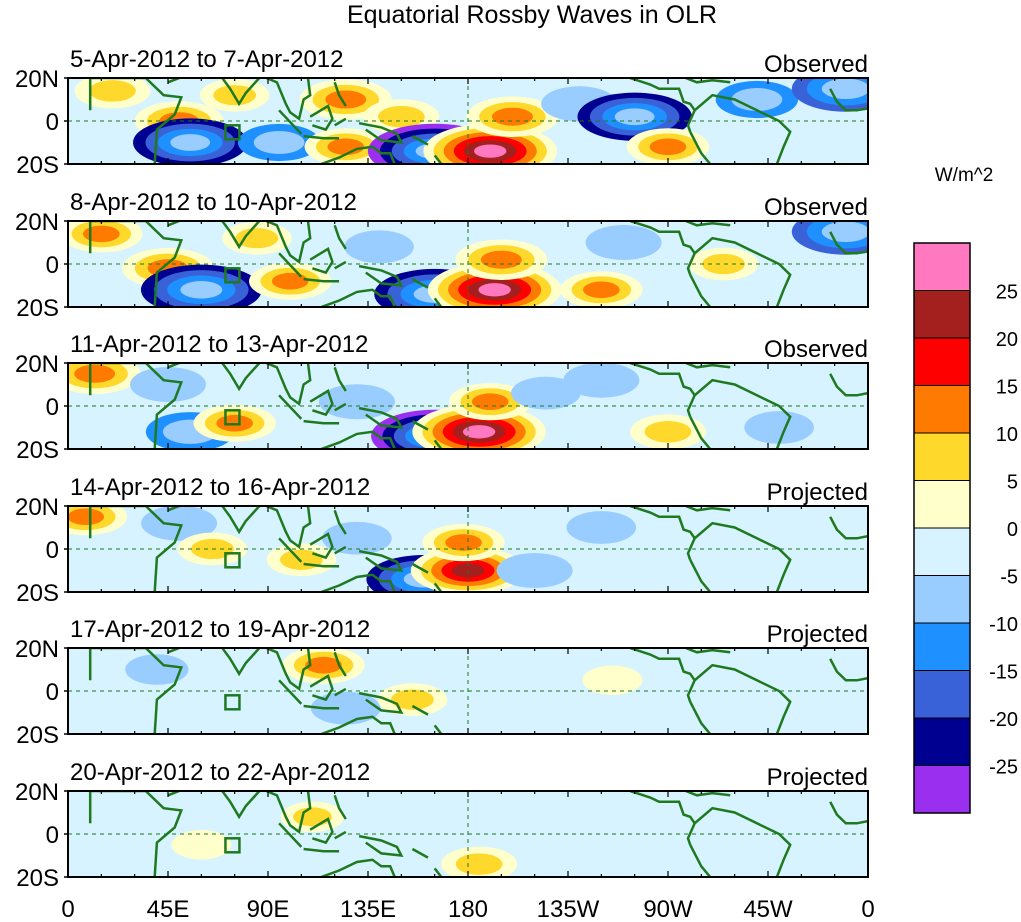 The height and width of the screenshot is (922, 1021). I want to click on colorbar-tick-label: -25, so click(1003, 768).